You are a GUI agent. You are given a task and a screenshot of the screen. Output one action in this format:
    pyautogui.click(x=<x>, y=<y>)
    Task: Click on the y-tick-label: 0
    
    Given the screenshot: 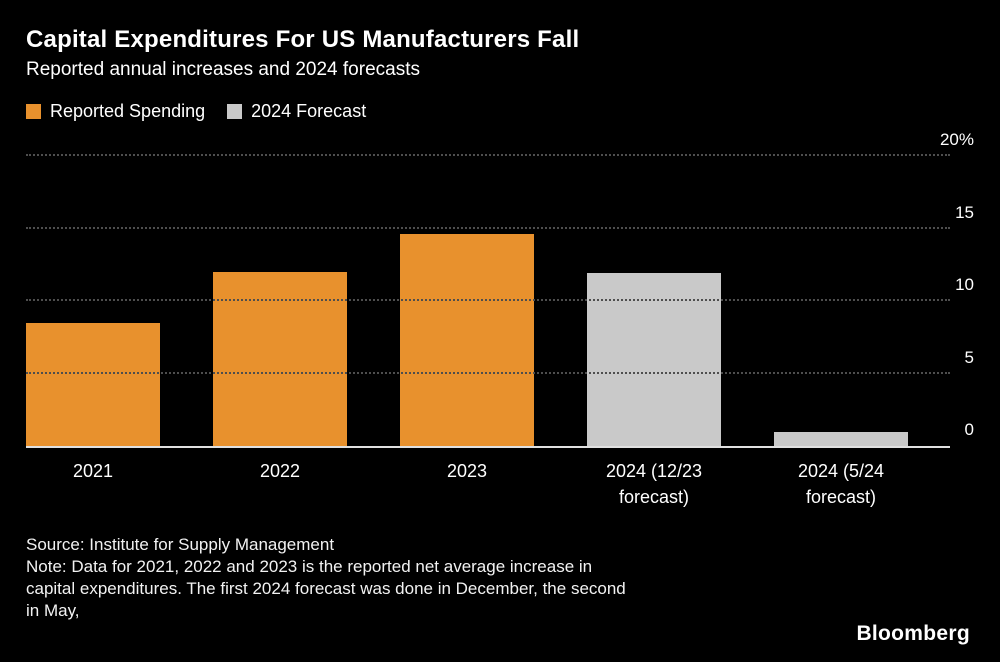 What is the action you would take?
    pyautogui.click(x=969, y=429)
    